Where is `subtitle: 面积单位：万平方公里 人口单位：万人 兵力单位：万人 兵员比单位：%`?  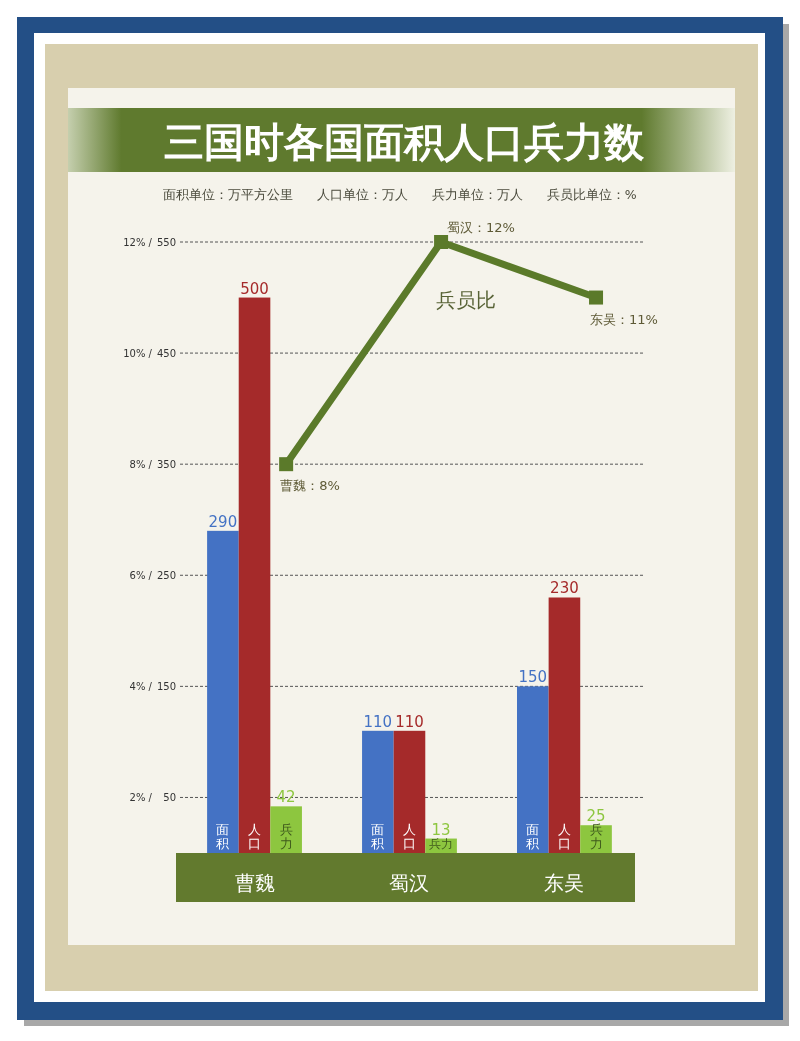
subtitle: 面积单位：万平方公里 人口单位：万人 兵力单位：万人 兵员比单位：% is located at coordinates (400, 194).